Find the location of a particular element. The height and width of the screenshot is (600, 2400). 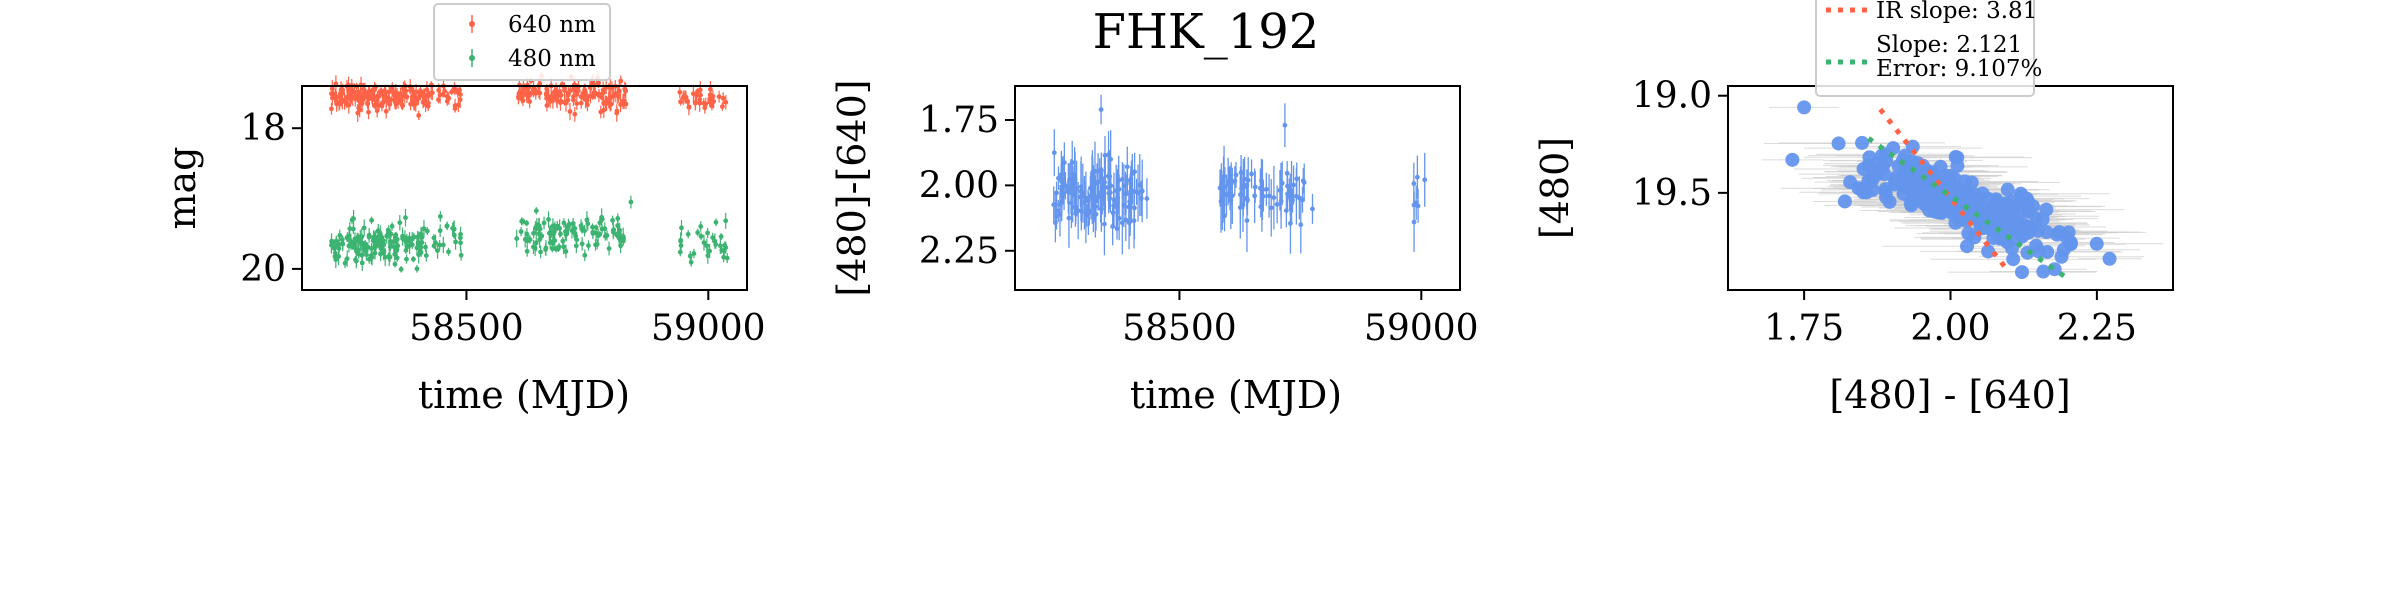

color-curve-ylabel: [480]-[640] is located at coordinates (852, 187).